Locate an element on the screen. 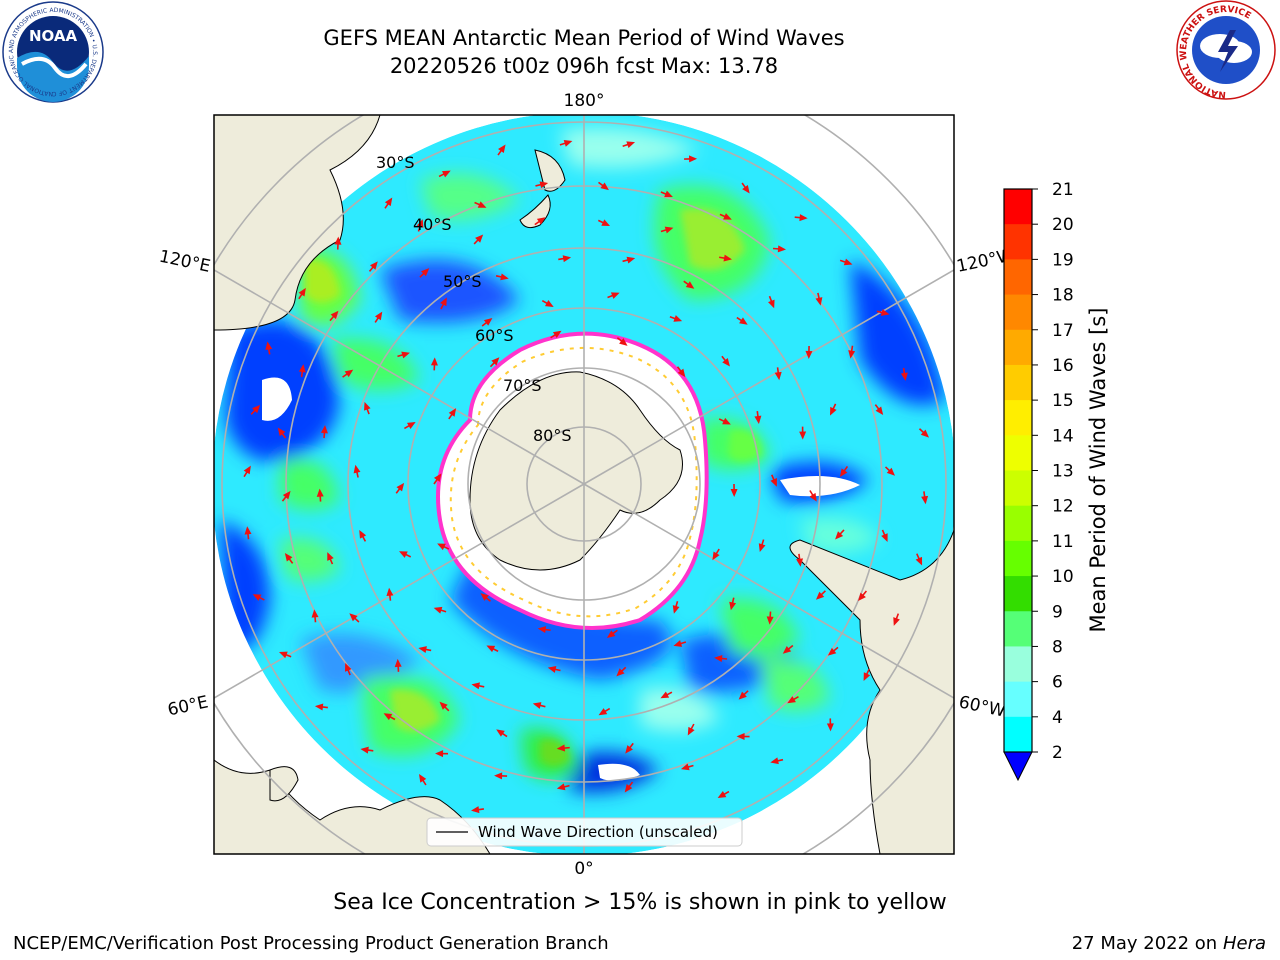  colorbar-tick-label: 21 is located at coordinates (1063, 190).